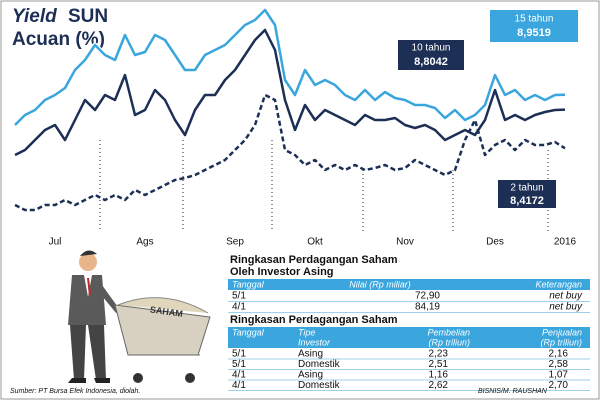  I want to click on table-cell: 2,58, so click(559, 364).